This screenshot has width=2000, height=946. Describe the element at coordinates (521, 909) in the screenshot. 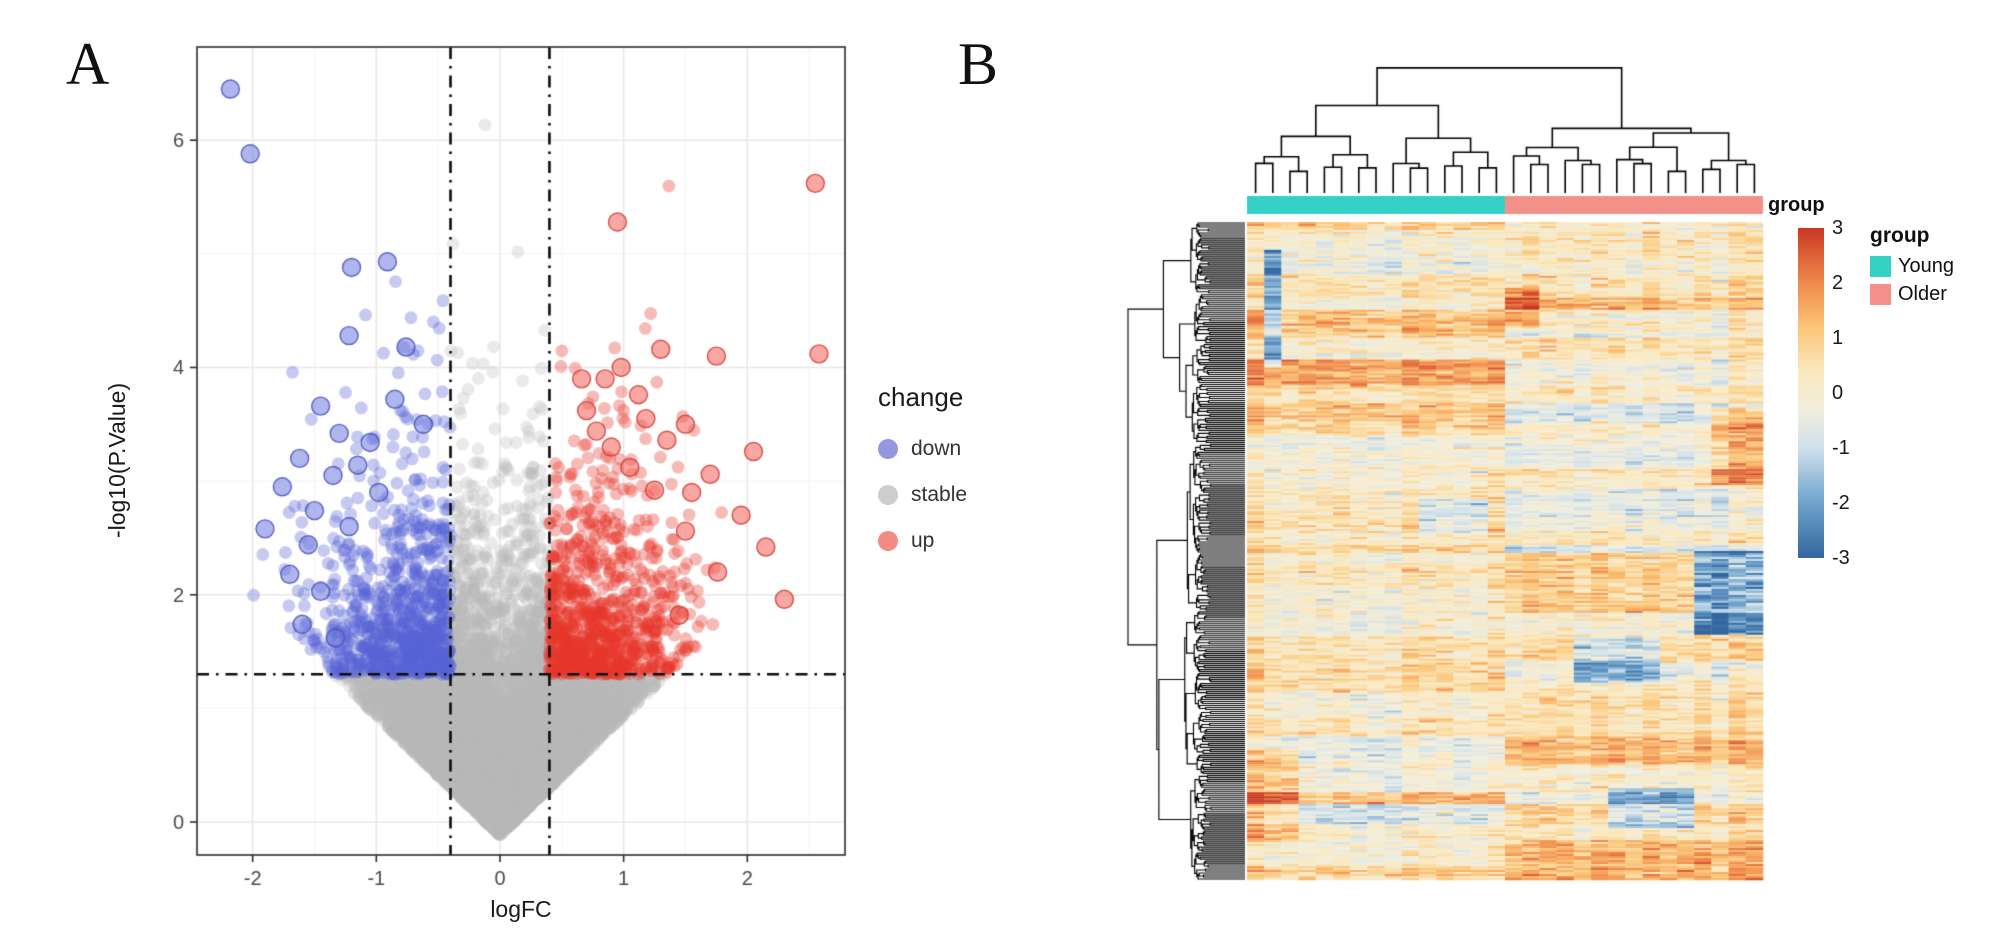

I see `volcano-x-axis-label: logFC` at that location.